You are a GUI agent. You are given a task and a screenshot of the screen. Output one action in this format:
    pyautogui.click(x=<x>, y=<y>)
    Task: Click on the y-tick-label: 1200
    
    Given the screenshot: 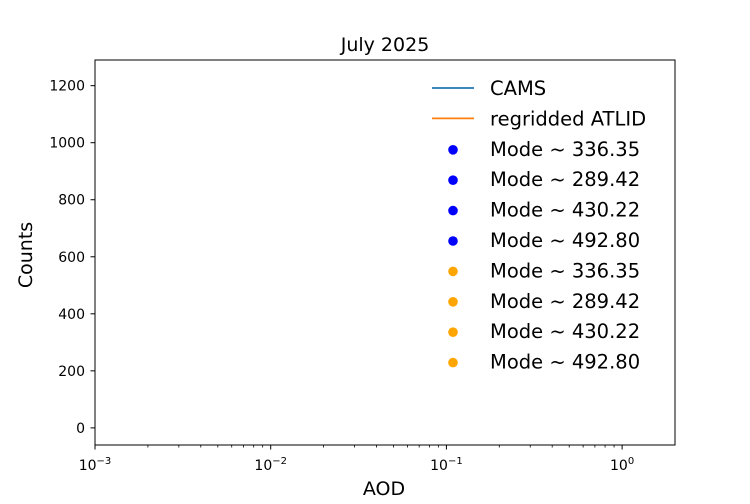 What is the action you would take?
    pyautogui.click(x=67, y=87)
    